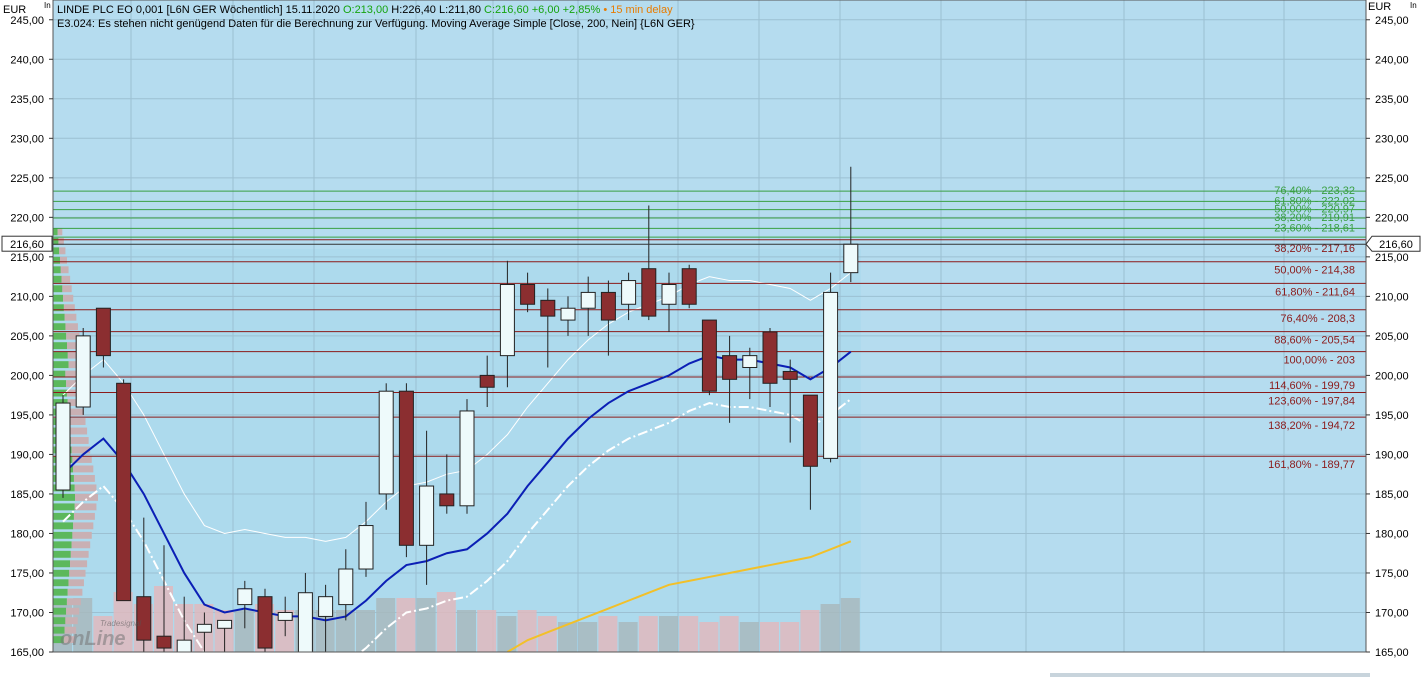 The image size is (1425, 682). Describe the element at coordinates (1392, 218) in the screenshot. I see `y-axis-label-right: 220,00` at that location.